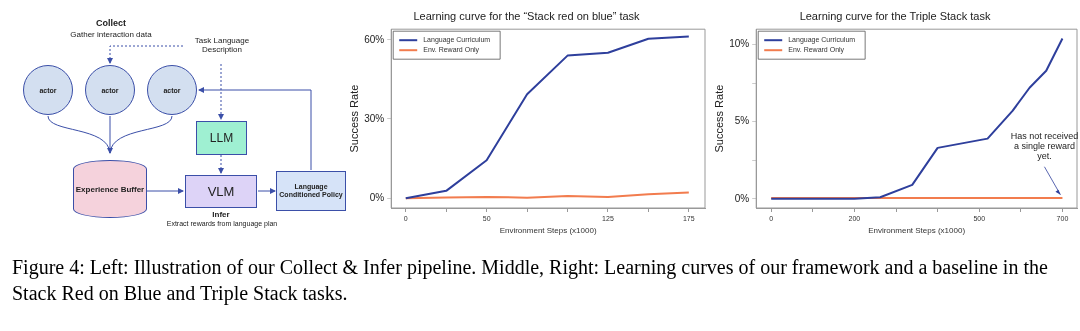 The width and height of the screenshot is (1080, 331). What do you see at coordinates (895, 15) in the screenshot?
I see `chart-title: Learning curve for the Triple Stack task` at bounding box center [895, 15].